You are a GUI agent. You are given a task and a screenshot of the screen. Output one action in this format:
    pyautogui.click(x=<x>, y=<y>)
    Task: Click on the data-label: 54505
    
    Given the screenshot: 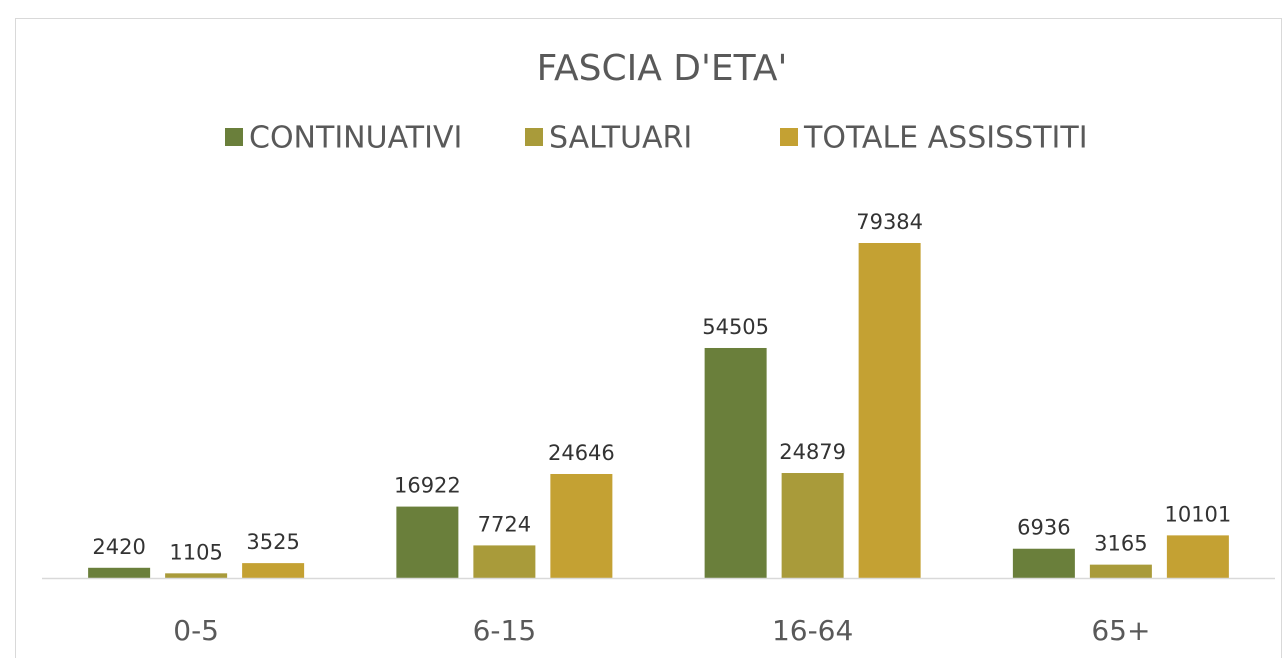 What is the action you would take?
    pyautogui.click(x=735, y=327)
    